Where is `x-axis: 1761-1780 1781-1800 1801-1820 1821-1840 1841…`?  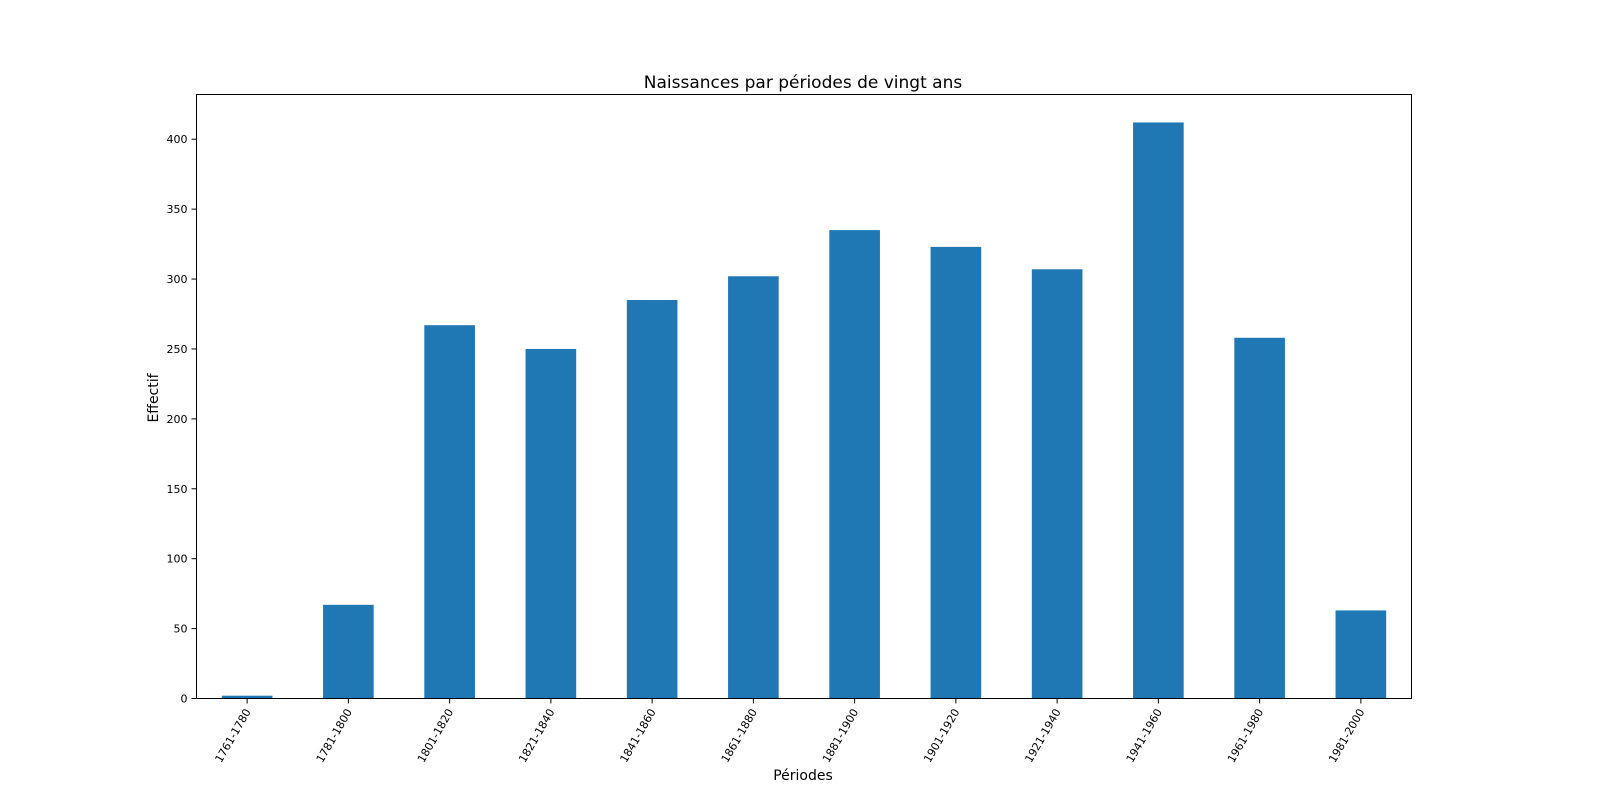
x-axis: 1761-1780 1781-1800 1801-1820 1821-1840 1841… is located at coordinates (789, 731).